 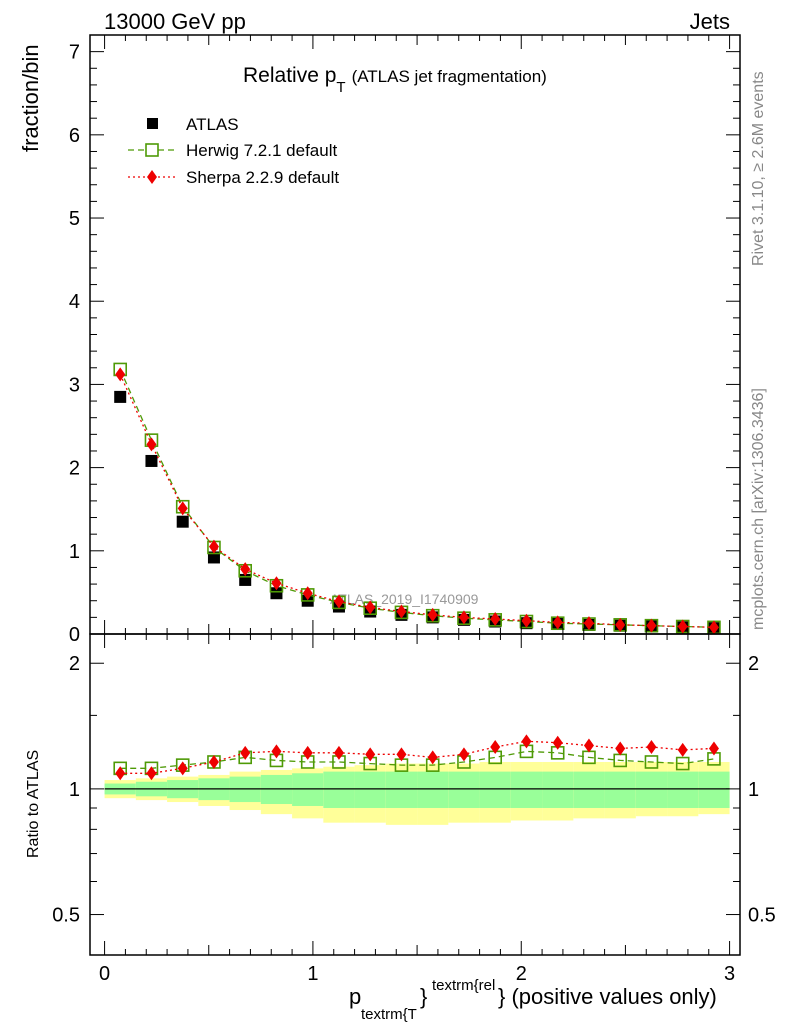 I want to click on xlabel-brace: }, so click(x=423, y=996).